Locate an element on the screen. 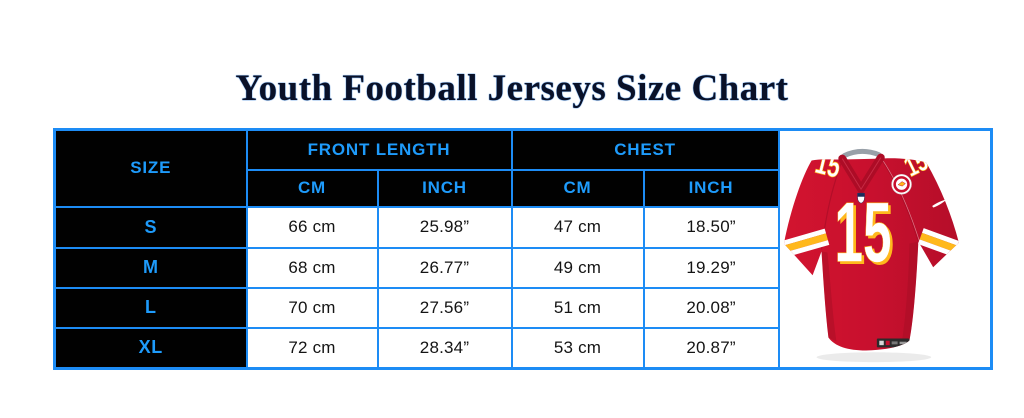  table-row-xl: XL 72 cm 28.34” 53 cm 20.87” is located at coordinates (522, 348).